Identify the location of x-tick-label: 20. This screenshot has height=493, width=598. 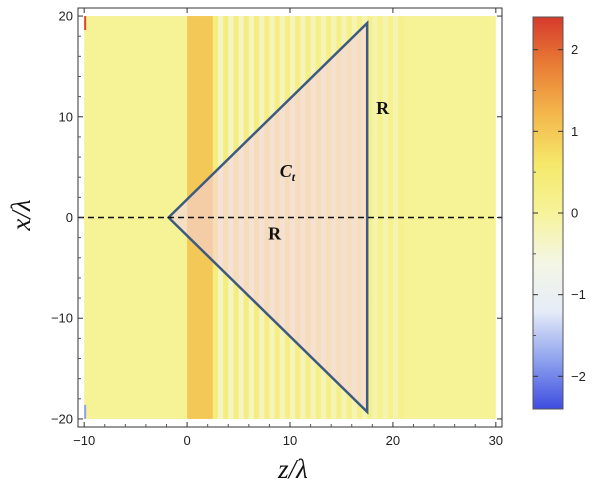
(393, 440).